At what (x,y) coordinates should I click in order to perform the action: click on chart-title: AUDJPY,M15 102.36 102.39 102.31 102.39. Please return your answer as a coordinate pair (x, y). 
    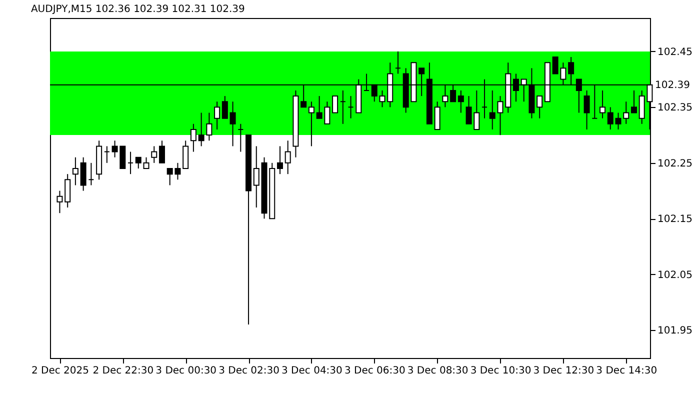
    Looking at the image, I should click on (137, 9).